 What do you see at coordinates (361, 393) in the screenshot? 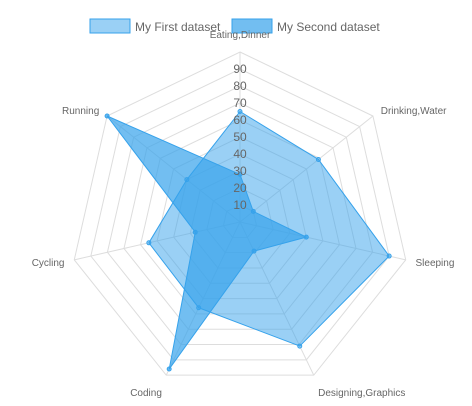
I see `point-label: Designing,Graphics` at bounding box center [361, 393].